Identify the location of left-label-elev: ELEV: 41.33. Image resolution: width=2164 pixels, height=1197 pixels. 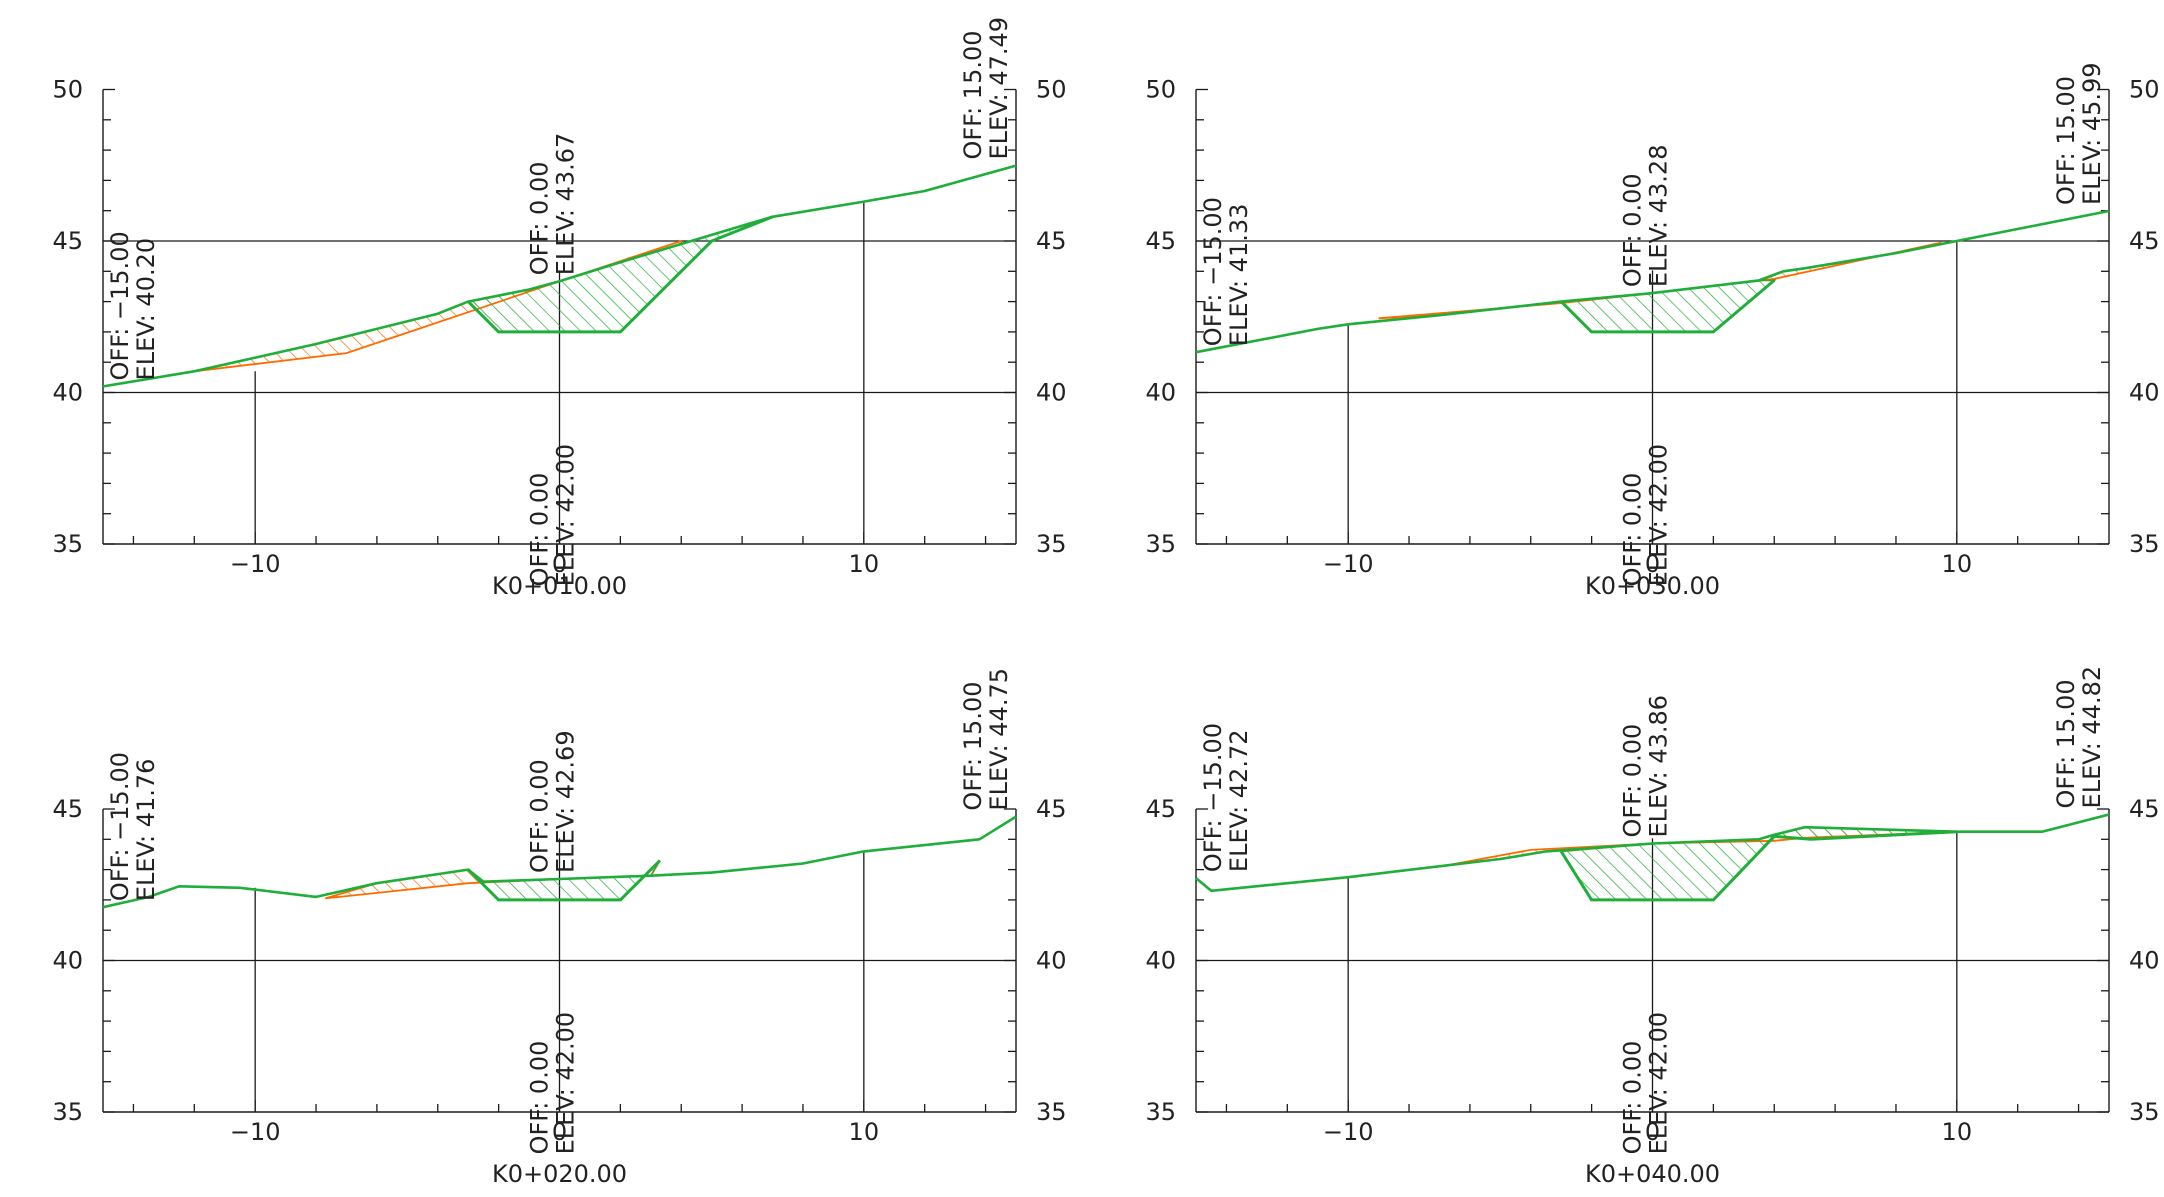
(1239, 275).